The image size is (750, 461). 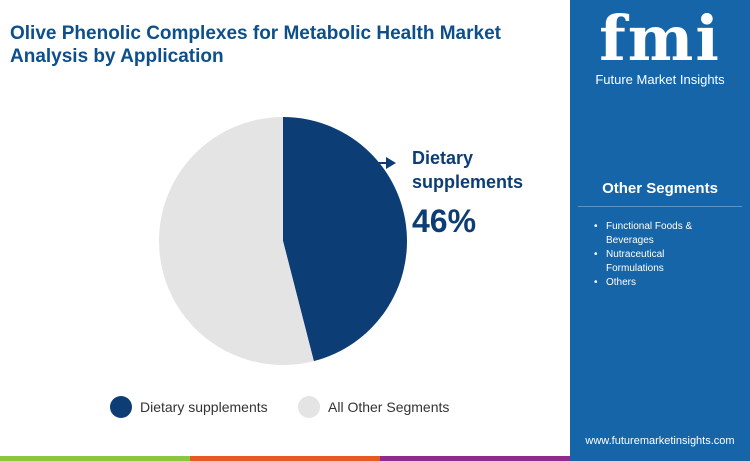 I want to click on segment-item: Others, so click(x=654, y=283).